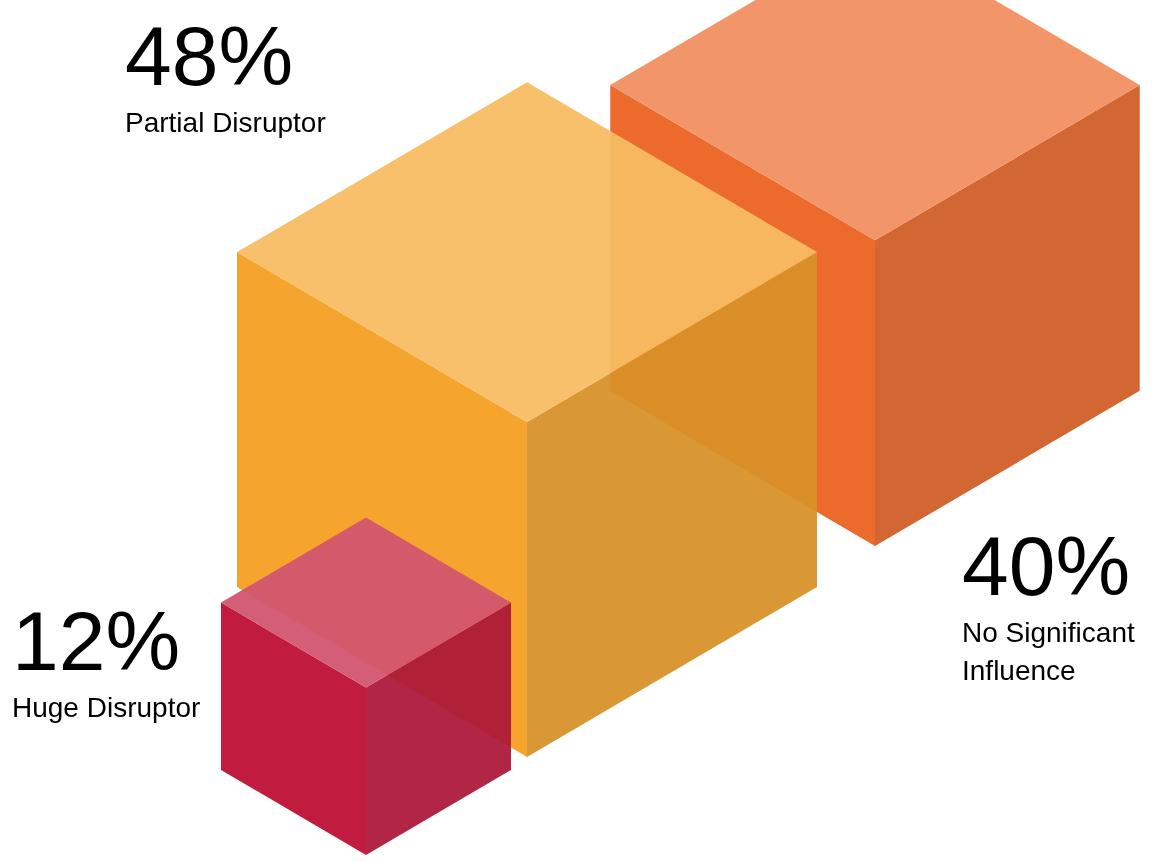 This screenshot has height=862, width=1165. Describe the element at coordinates (1048, 651) in the screenshot. I see `category-label: No Significant Influence` at that location.